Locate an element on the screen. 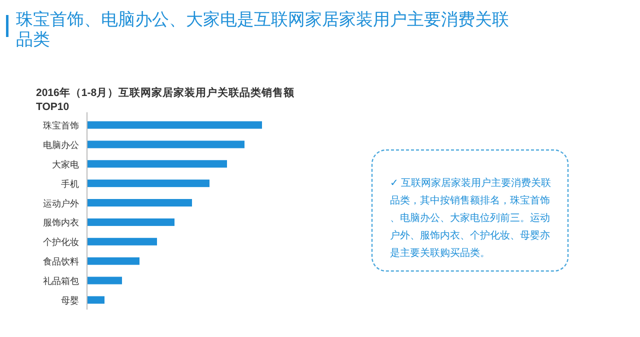 The height and width of the screenshot is (337, 640). y-tick-label: 大家电 is located at coordinates (65, 164).